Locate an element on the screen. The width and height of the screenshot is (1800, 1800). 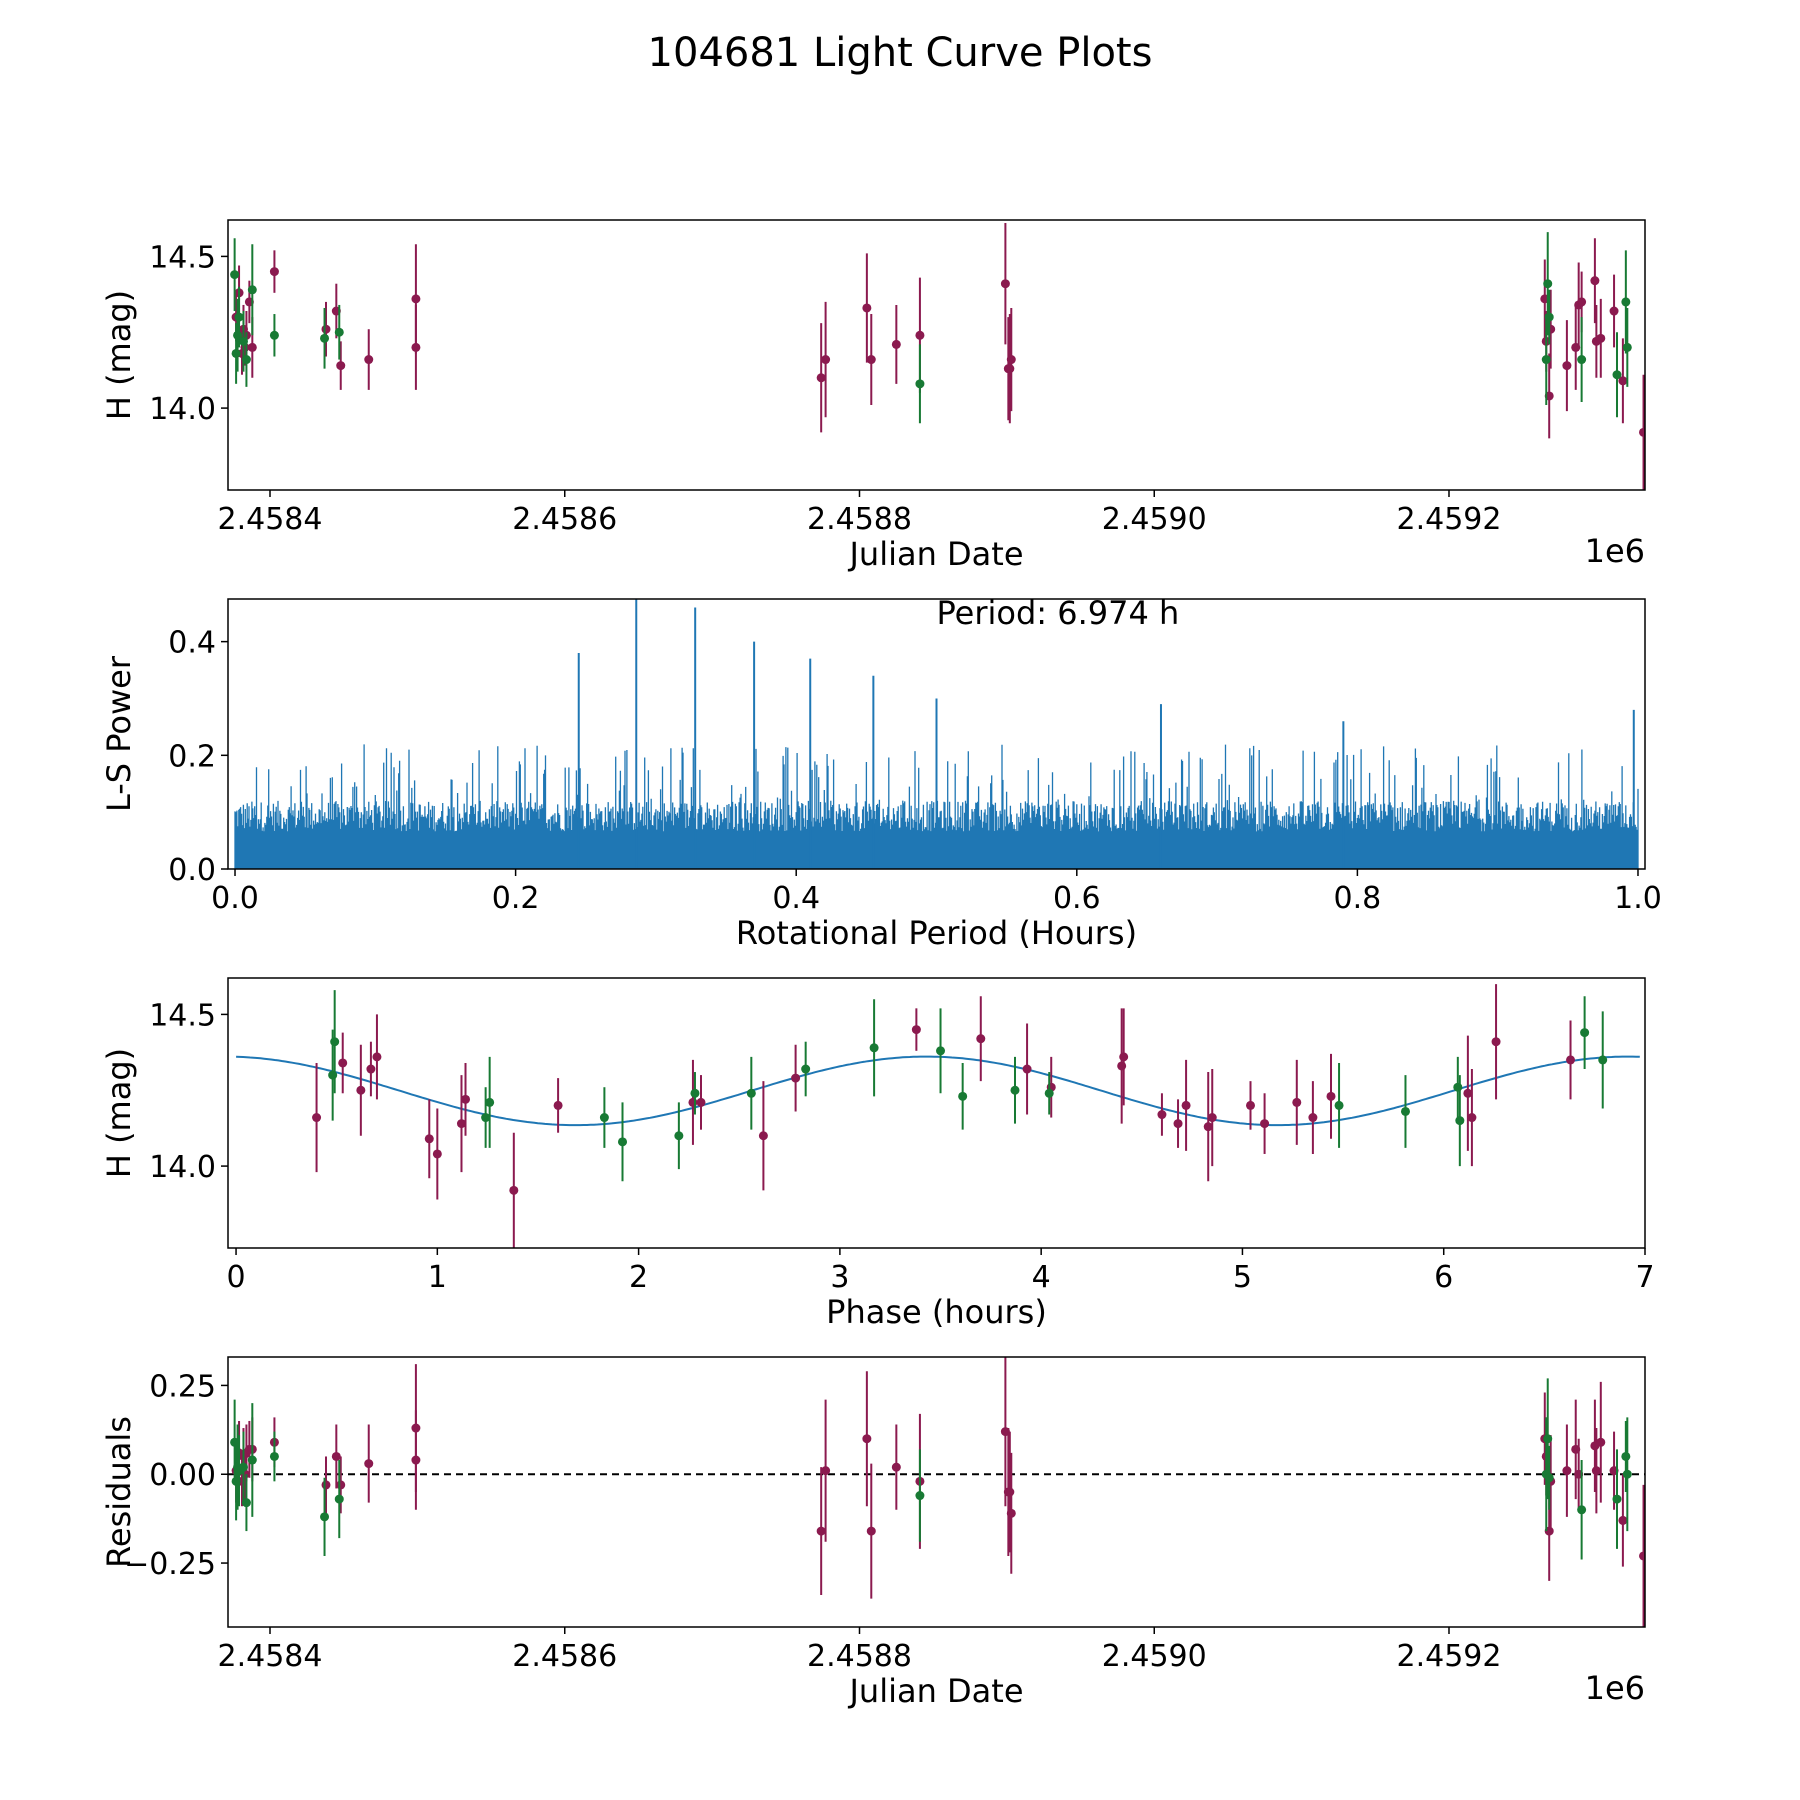
x-tick-label: 0.0 is located at coordinates (235, 898).